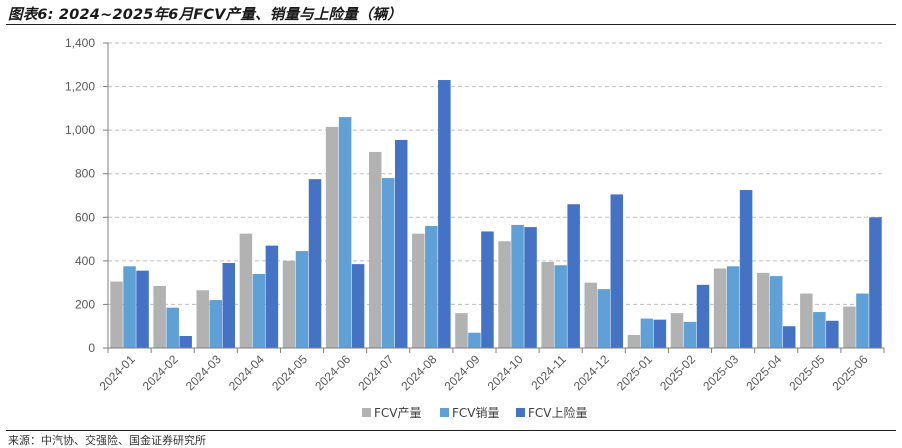  I want to click on bar-FCV销量-2024-02, so click(172, 327).